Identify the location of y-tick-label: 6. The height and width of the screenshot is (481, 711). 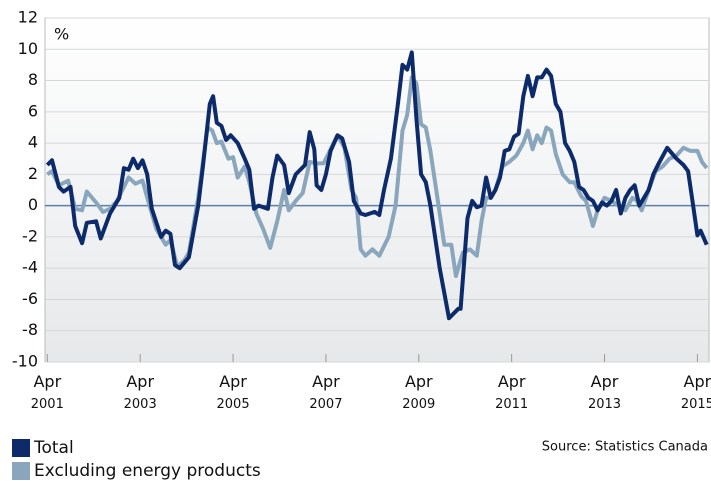
(33, 110).